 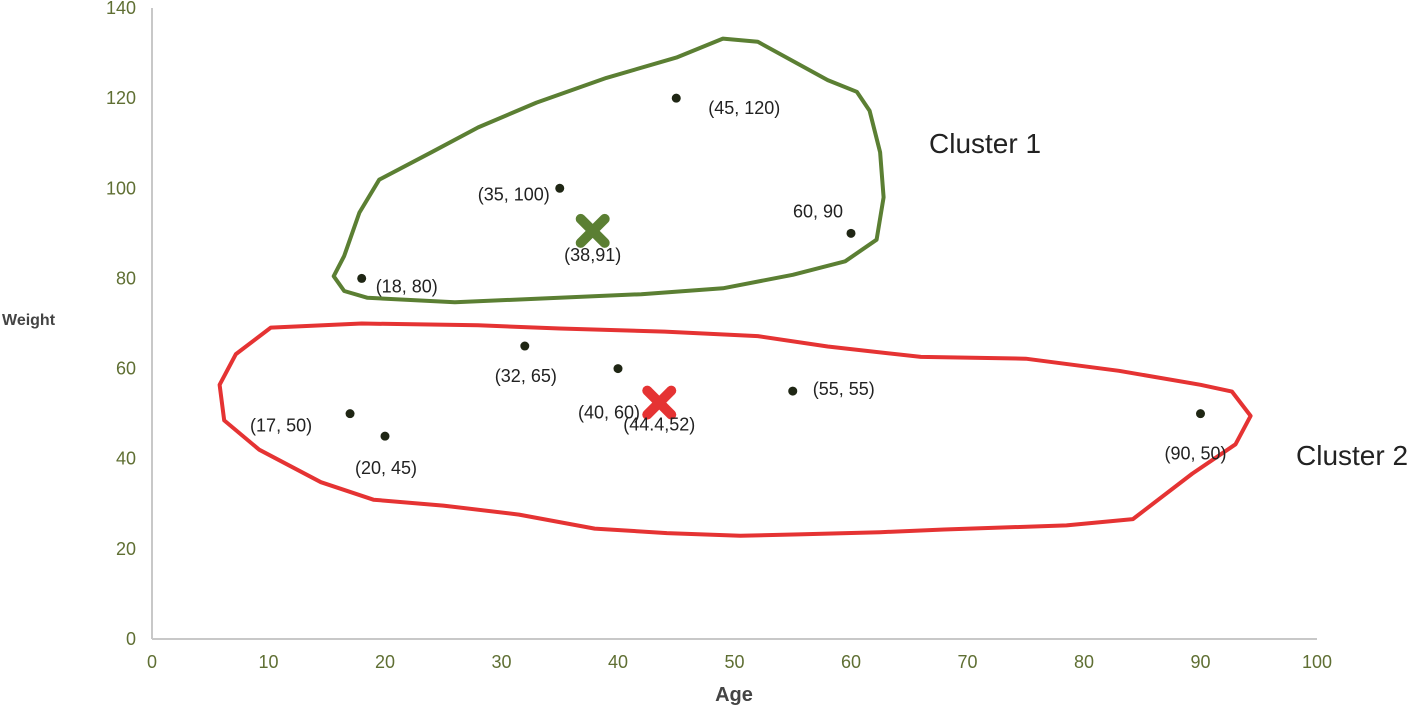 What do you see at coordinates (985, 143) in the screenshot?
I see `cluster-1-label: Cluster 1` at bounding box center [985, 143].